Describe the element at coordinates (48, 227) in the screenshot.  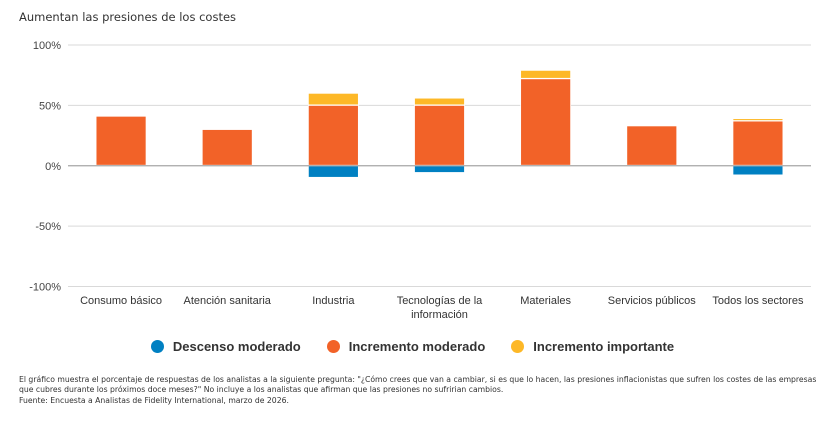
I see `y-tick-label: -50%` at that location.